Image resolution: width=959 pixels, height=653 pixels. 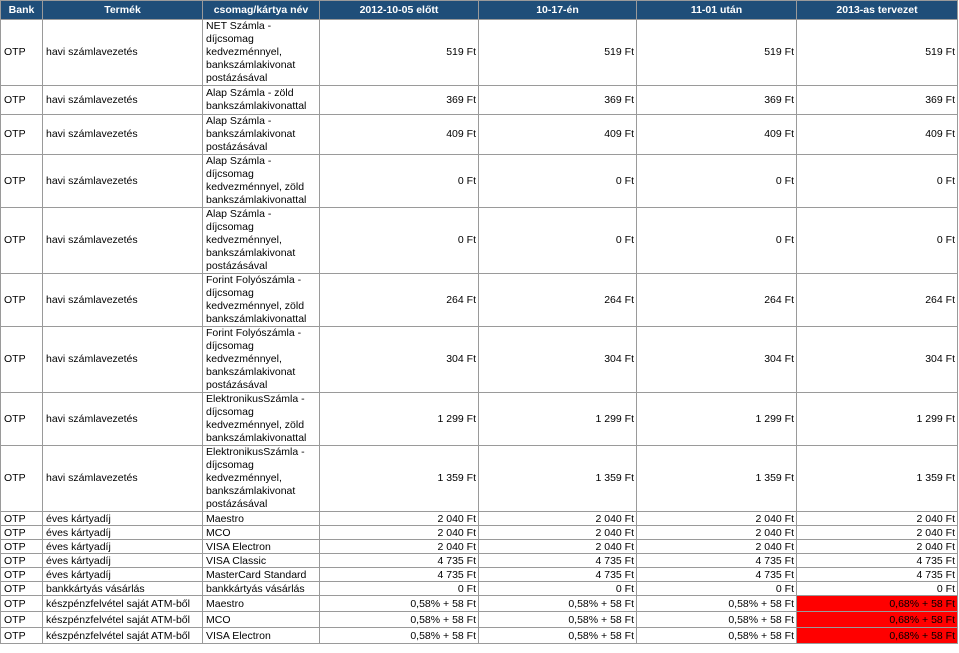 What do you see at coordinates (21, 10) in the screenshot?
I see `header-bank: Bank` at bounding box center [21, 10].